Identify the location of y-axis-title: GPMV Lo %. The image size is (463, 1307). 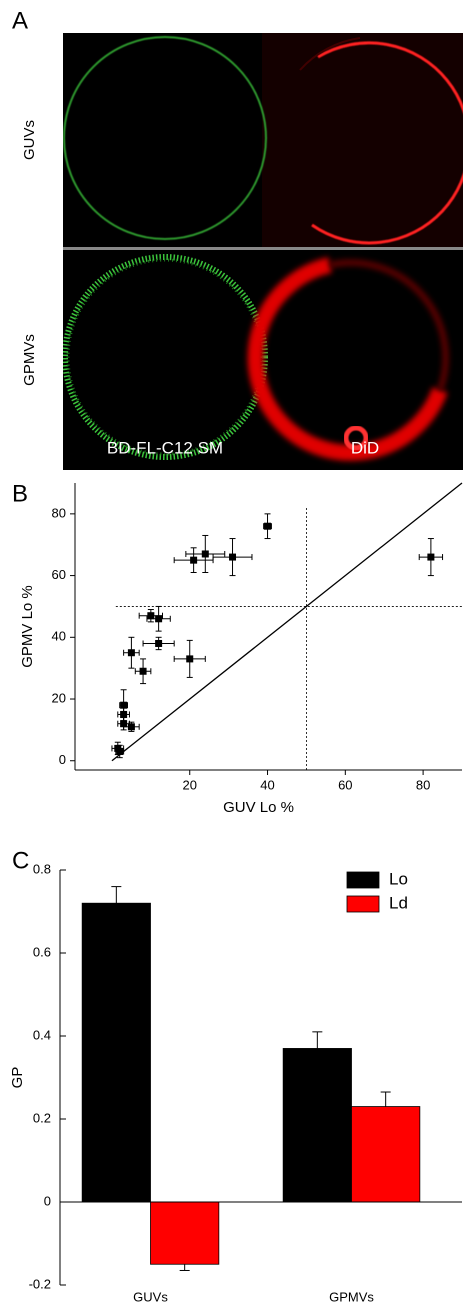
(27, 626).